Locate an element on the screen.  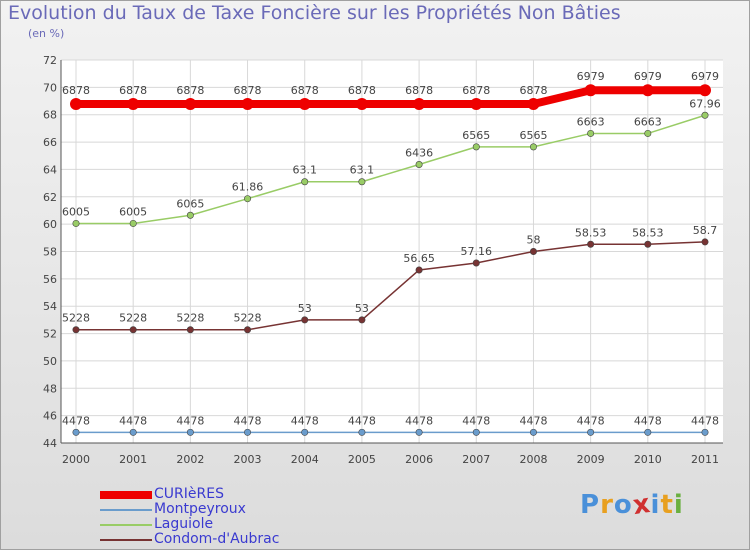
x-tick-label: 2001 is located at coordinates (133, 459).